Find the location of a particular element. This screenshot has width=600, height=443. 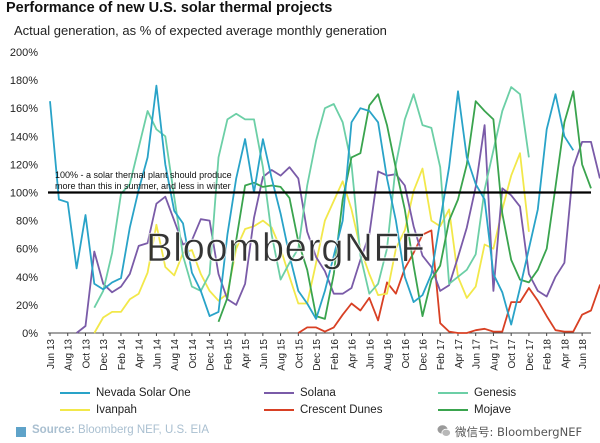

x-tick-label: Dec 14 is located at coordinates (211, 355).